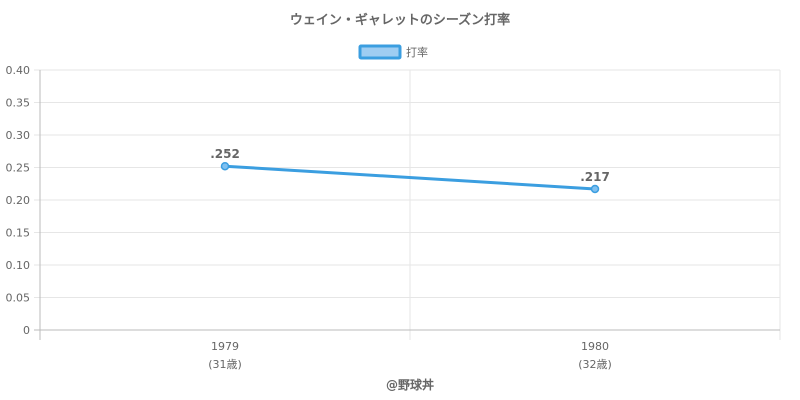 The height and width of the screenshot is (400, 800). Describe the element at coordinates (18, 70) in the screenshot. I see `y-tick-label: 0.40` at that location.